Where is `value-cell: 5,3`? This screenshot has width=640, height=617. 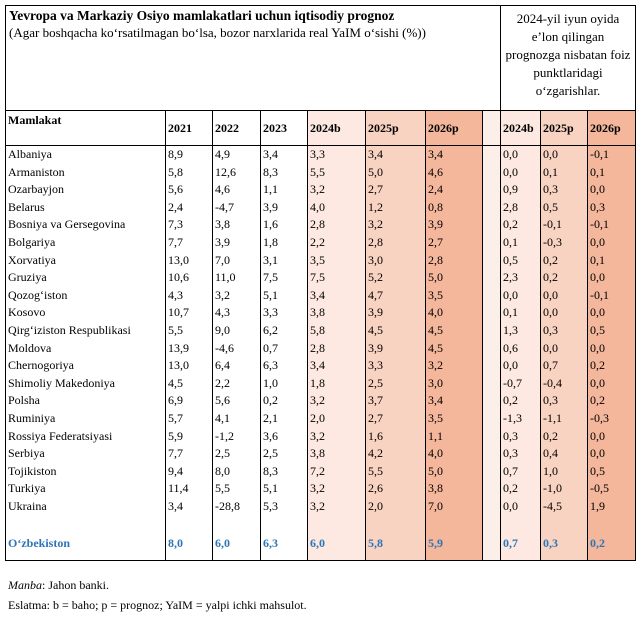
value-cell: 5,3 is located at coordinates (270, 506).